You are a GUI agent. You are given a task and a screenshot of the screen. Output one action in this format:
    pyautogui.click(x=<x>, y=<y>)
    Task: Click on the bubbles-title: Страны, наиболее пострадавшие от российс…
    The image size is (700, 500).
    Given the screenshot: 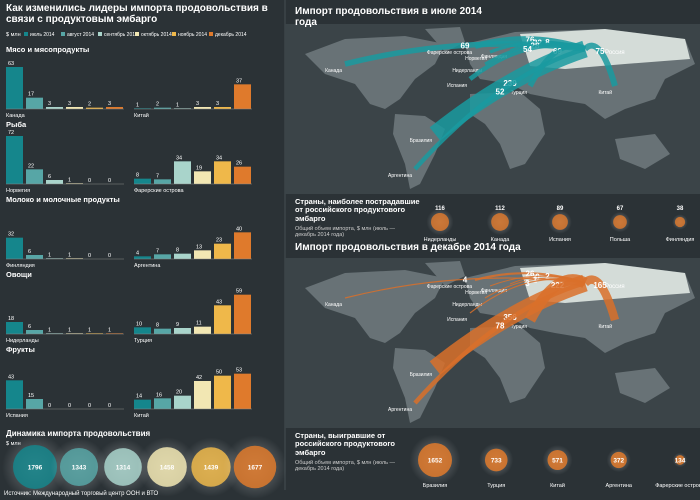 What is the action you would take?
    pyautogui.click(x=357, y=210)
    